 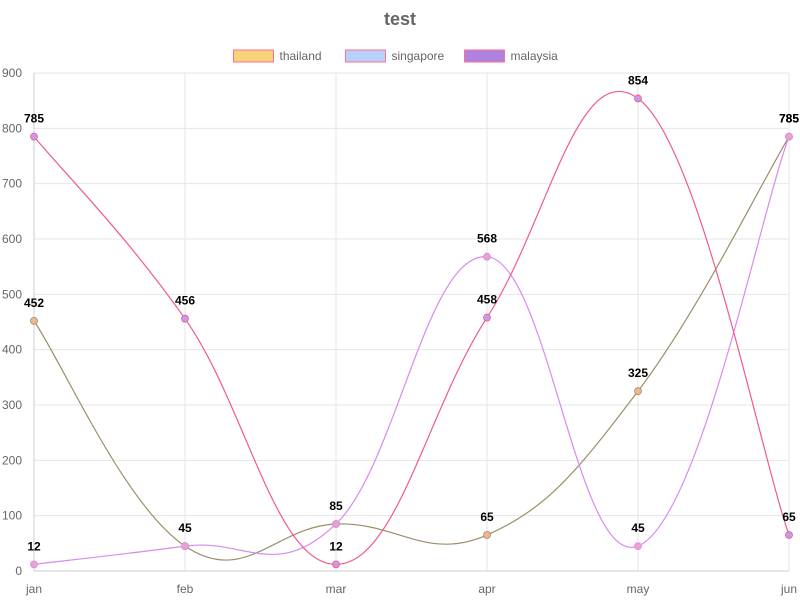 I want to click on legend: thailand singapore malaysia, so click(x=396, y=56).